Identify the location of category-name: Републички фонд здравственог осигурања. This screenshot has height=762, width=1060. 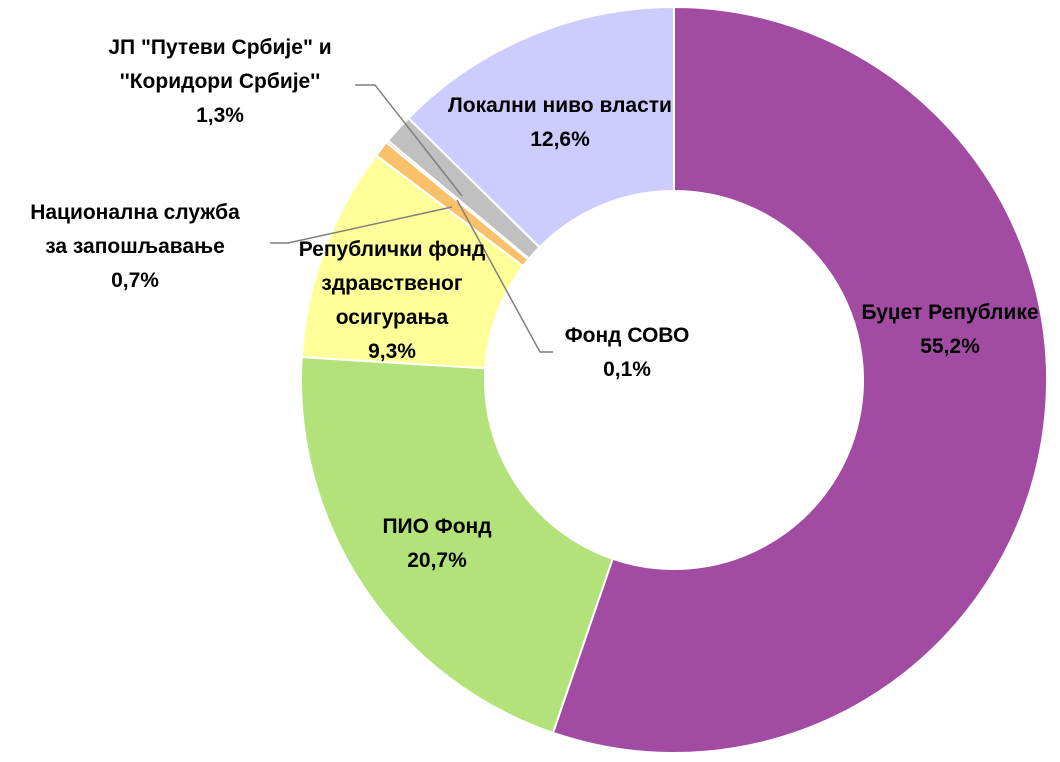
(392, 283).